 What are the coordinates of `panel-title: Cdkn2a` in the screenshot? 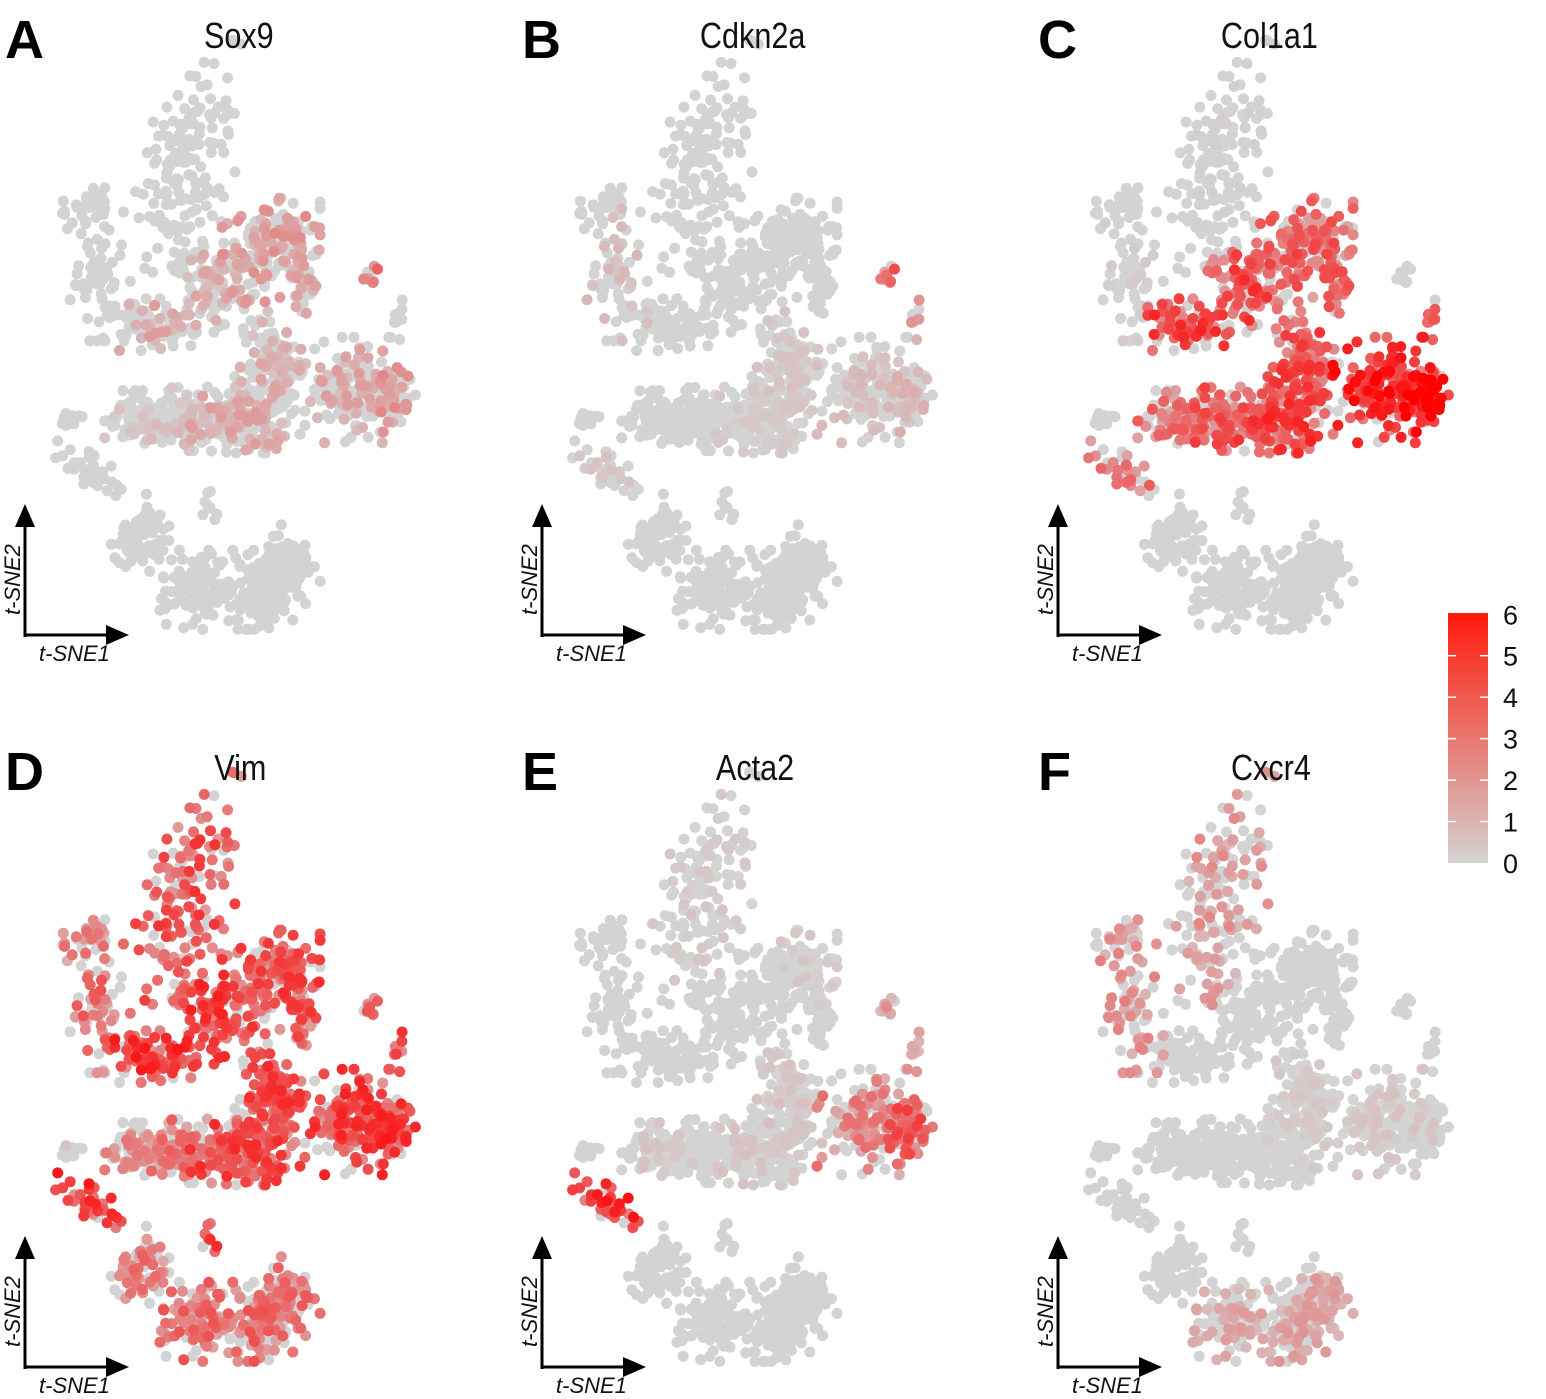 It's located at (753, 37).